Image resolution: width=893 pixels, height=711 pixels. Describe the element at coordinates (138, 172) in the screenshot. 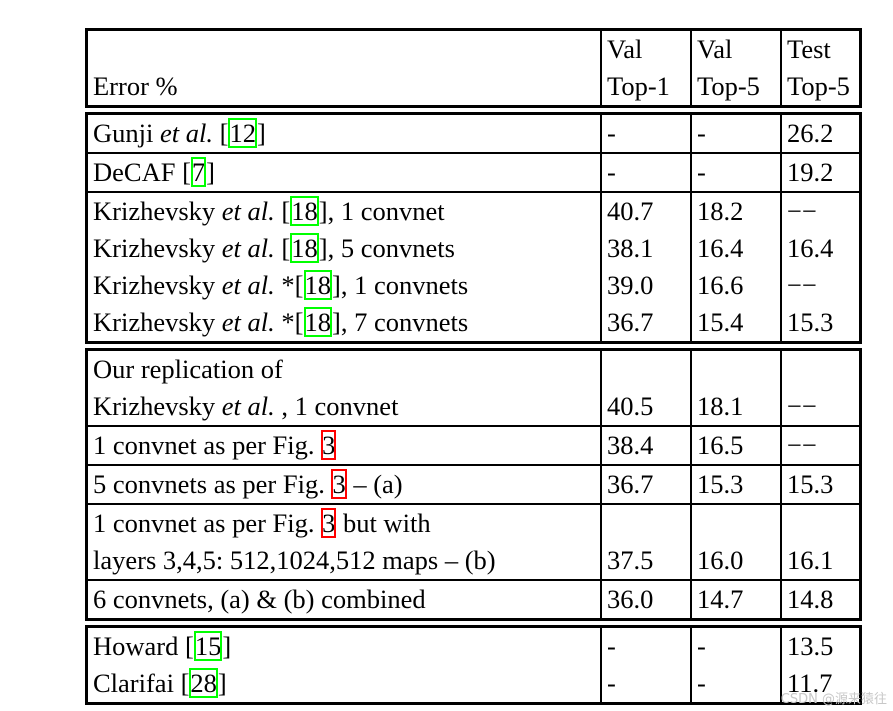

I see `method-text: DeCAF` at that location.